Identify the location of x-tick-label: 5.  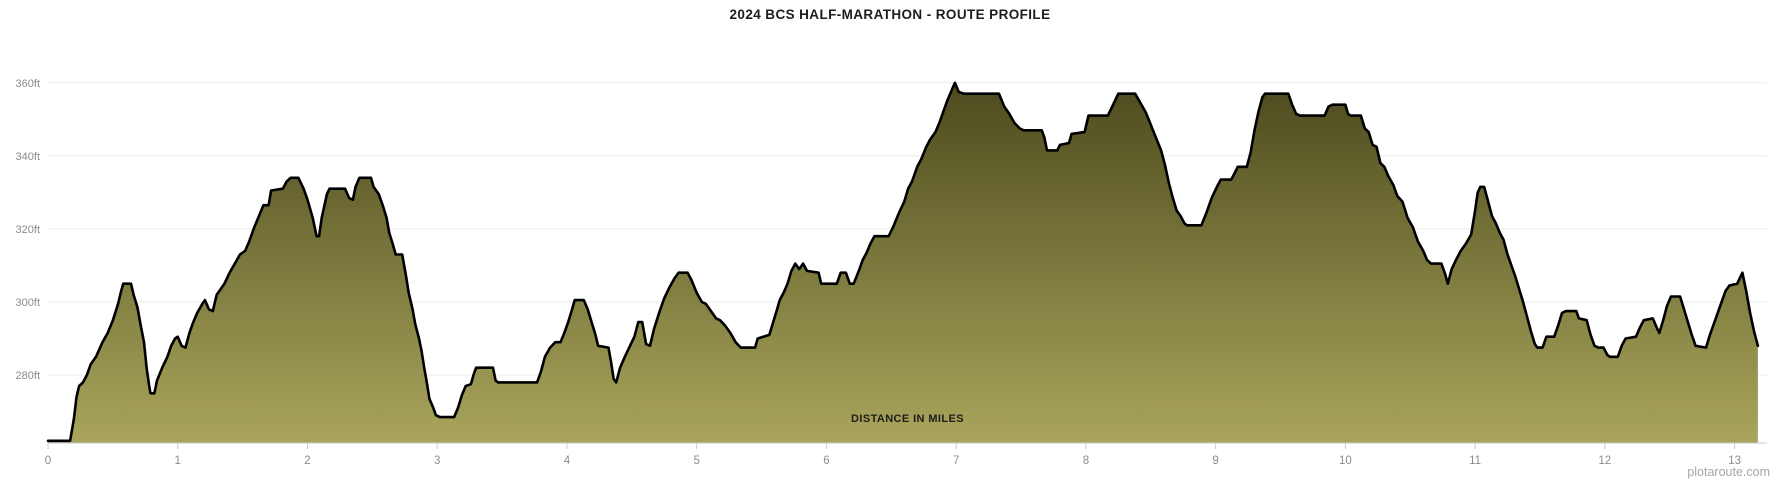
(696, 461).